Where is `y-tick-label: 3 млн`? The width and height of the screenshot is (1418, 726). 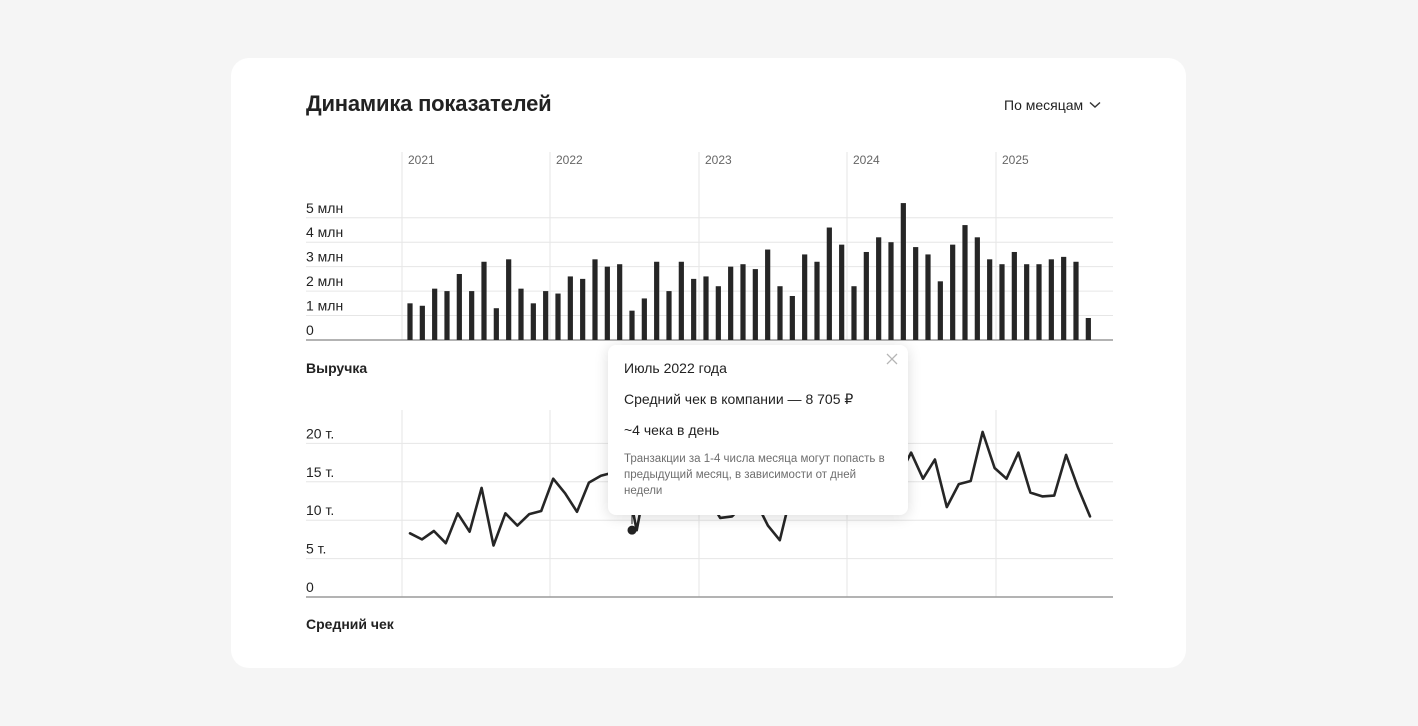
y-tick-label: 3 млн is located at coordinates (324, 257).